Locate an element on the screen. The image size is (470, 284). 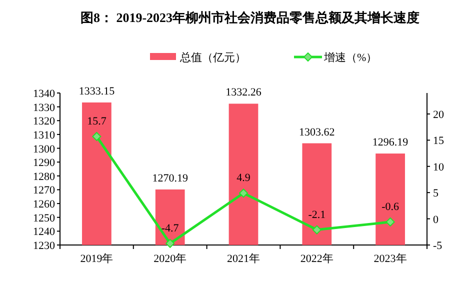
y-tick-label: 1340 is located at coordinates (44, 94).